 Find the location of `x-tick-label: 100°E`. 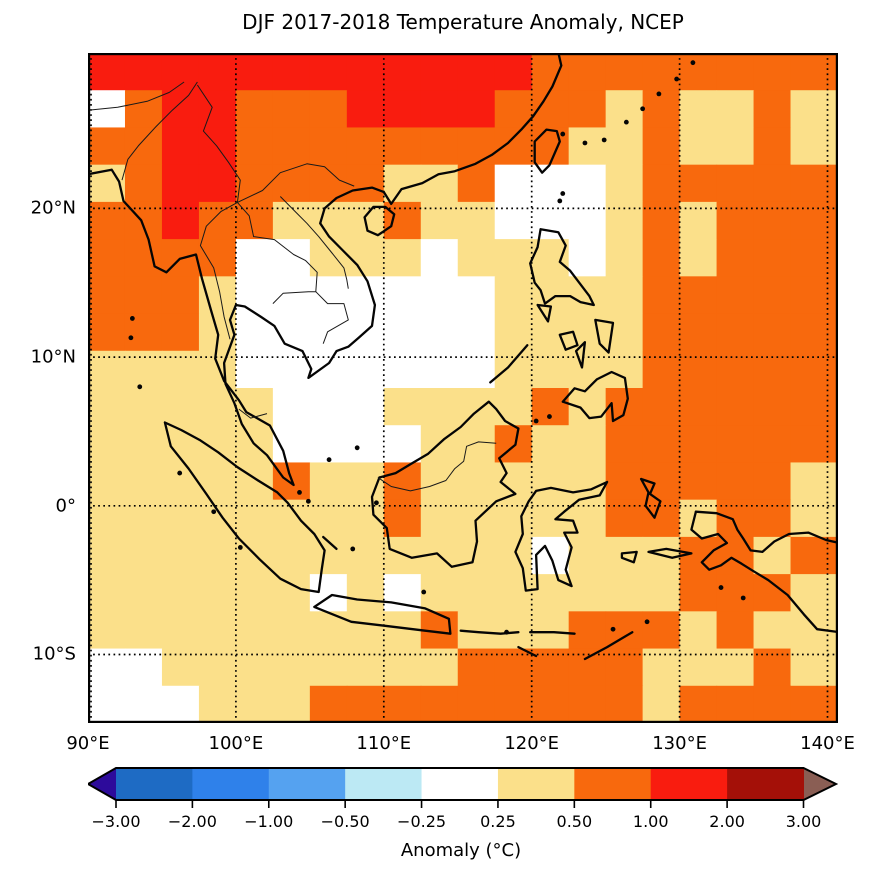

x-tick-label: 100°E is located at coordinates (236, 743).